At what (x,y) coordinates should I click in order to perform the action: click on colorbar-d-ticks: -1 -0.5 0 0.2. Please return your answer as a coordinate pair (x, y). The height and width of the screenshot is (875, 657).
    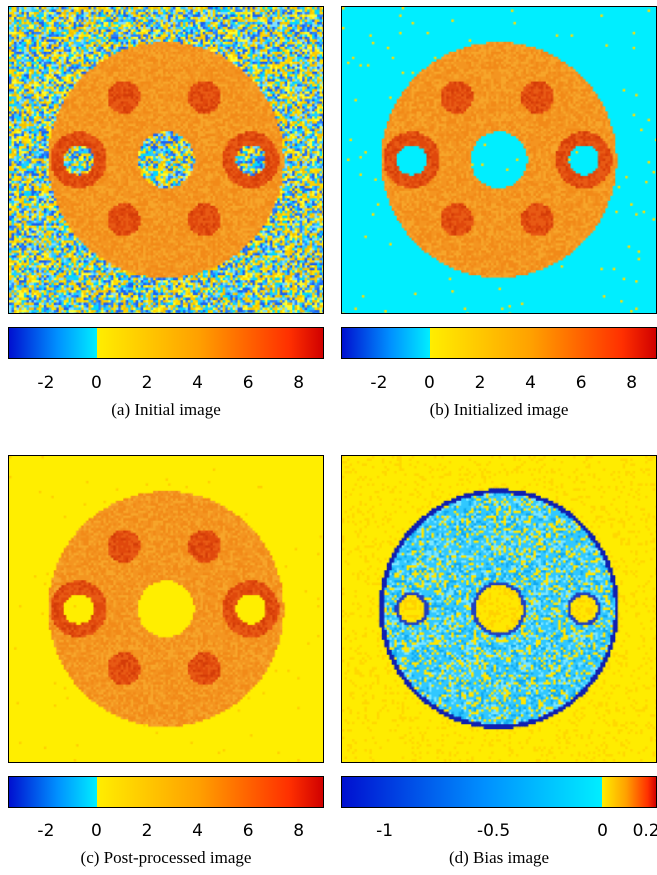
    Looking at the image, I should click on (499, 834).